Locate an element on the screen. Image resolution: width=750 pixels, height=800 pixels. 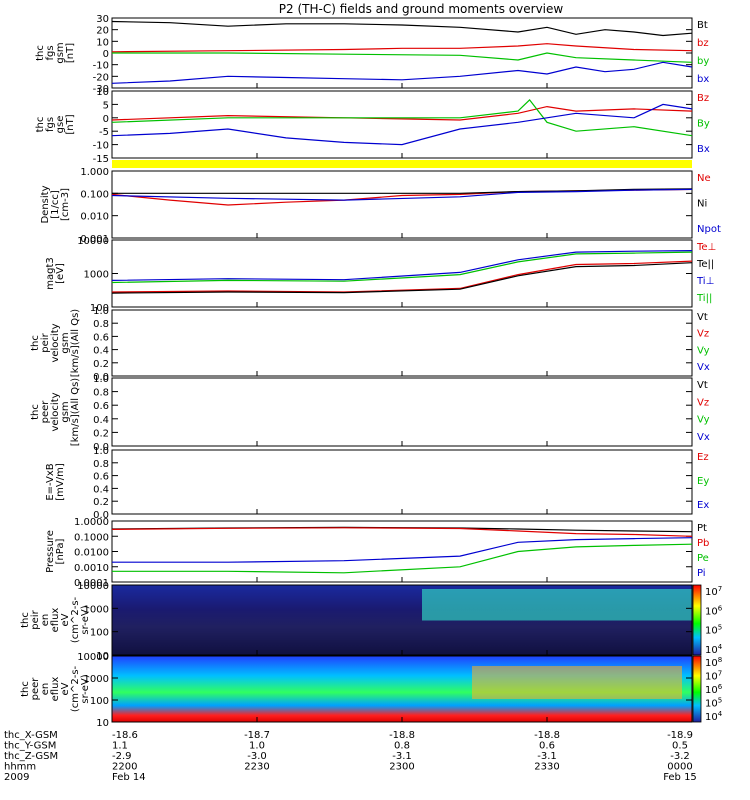
colorbar: 10⁷ 10⁶ 10⁵ 10⁴ is located at coordinates (707, 620).